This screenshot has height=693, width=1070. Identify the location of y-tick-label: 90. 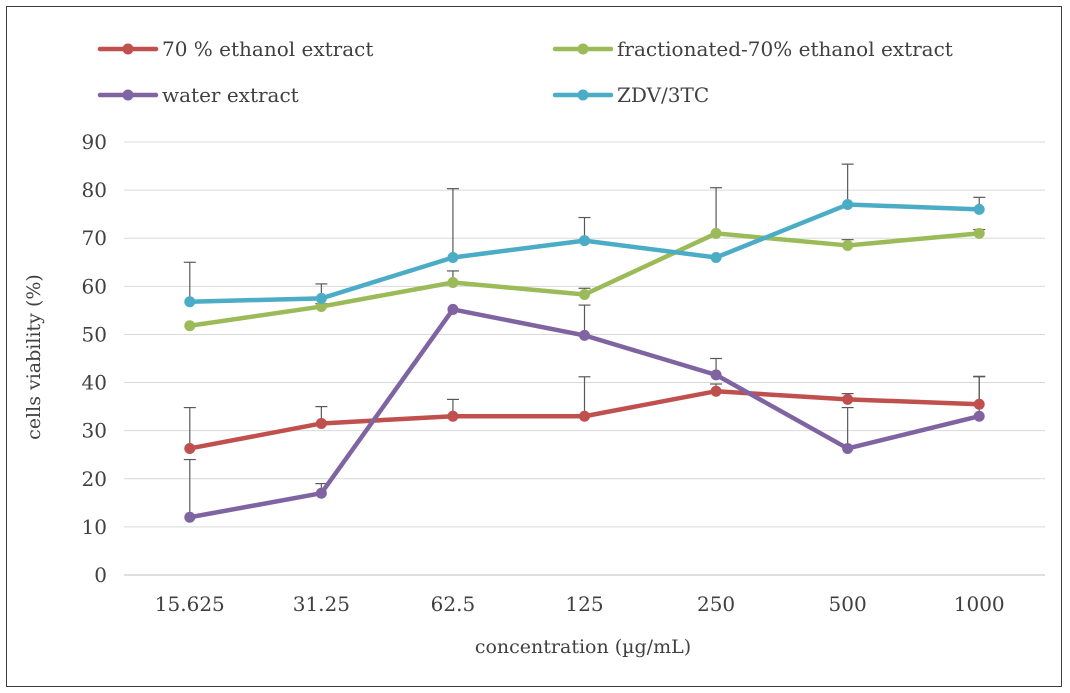
(94, 142).